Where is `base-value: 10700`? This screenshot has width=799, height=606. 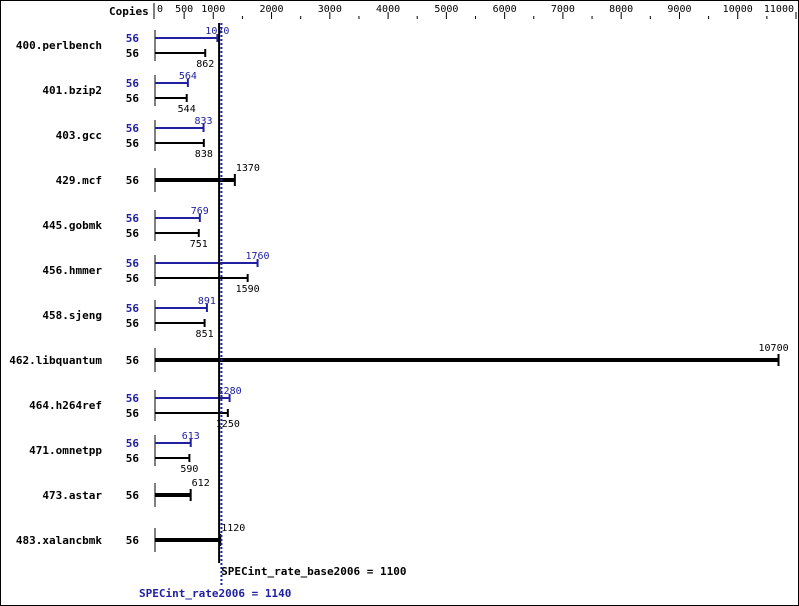 base-value: 10700 is located at coordinates (774, 348).